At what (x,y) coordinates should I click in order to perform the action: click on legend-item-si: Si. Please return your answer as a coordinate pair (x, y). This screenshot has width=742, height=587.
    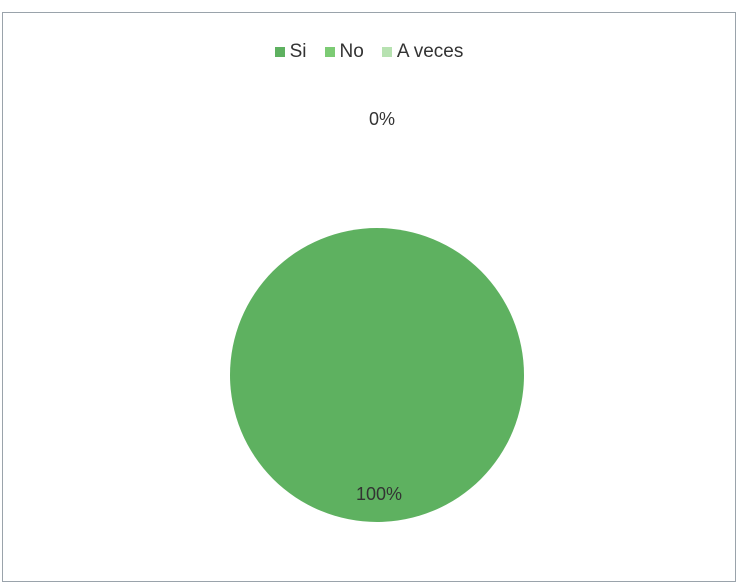
    Looking at the image, I should click on (290, 52).